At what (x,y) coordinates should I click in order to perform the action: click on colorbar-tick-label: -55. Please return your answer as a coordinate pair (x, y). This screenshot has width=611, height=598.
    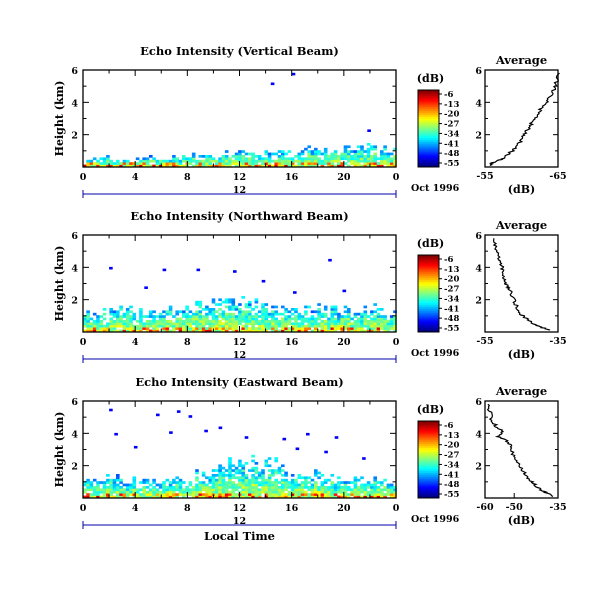
    Looking at the image, I should click on (451, 495).